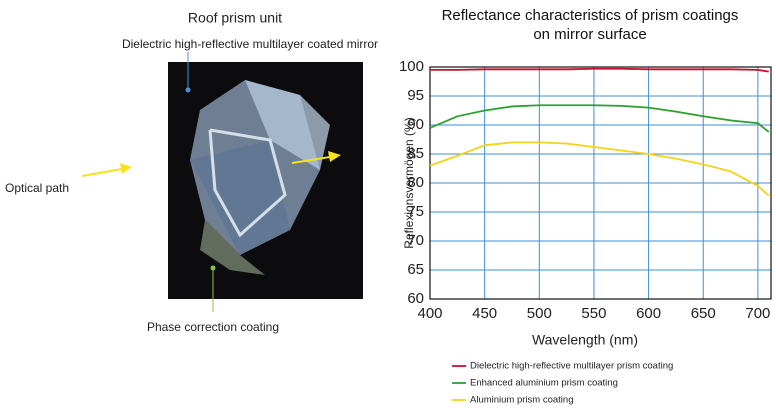  Describe the element at coordinates (415, 298) in the screenshot. I see `y-tick-label: 60` at that location.